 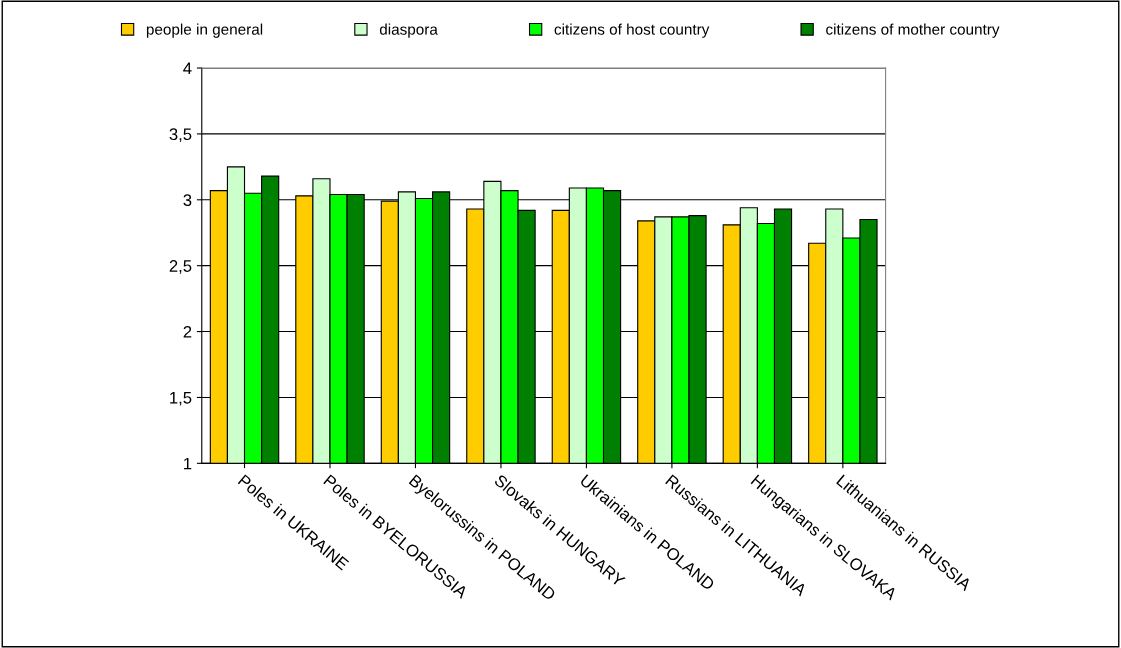 I want to click on y-tick-label: 1,5, so click(x=181, y=399).